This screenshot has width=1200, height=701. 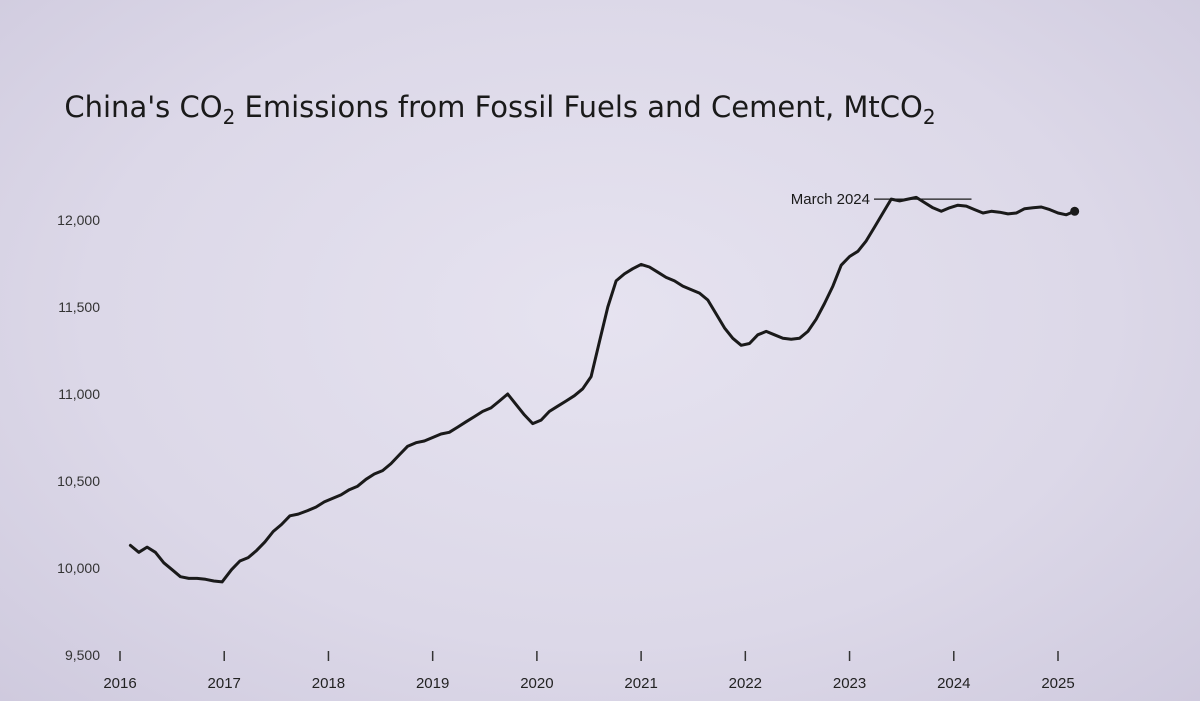 What do you see at coordinates (881, 199) in the screenshot?
I see `annotation-layer: March 2024` at bounding box center [881, 199].